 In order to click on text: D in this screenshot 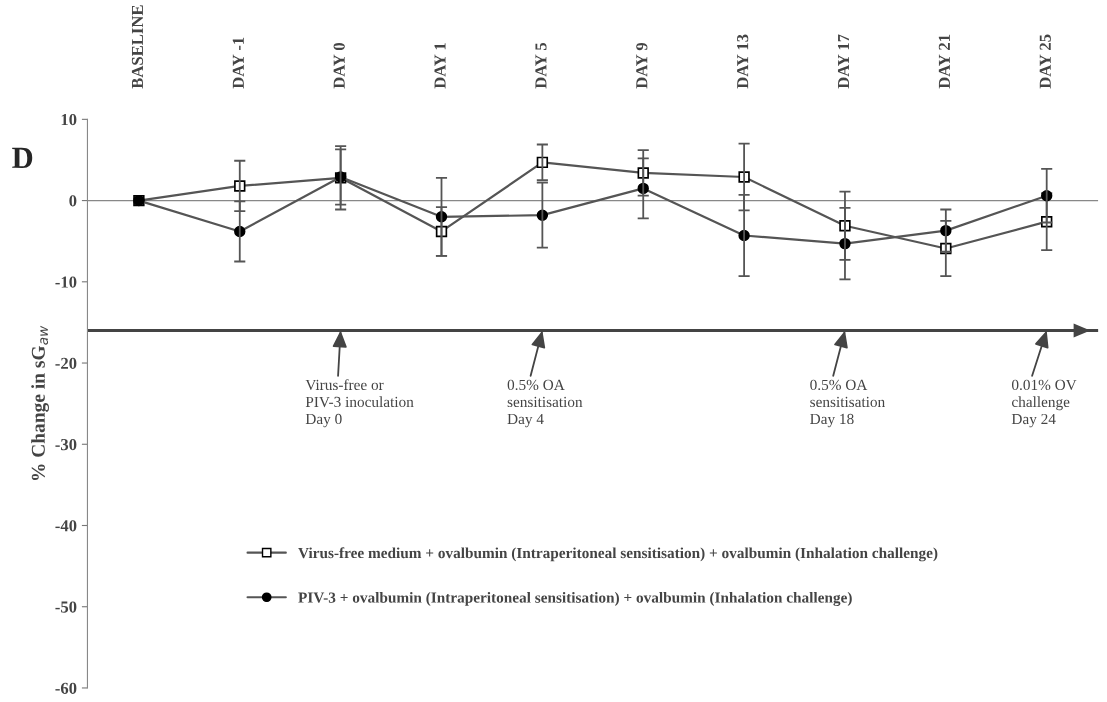, I will do `click(22, 157)`.